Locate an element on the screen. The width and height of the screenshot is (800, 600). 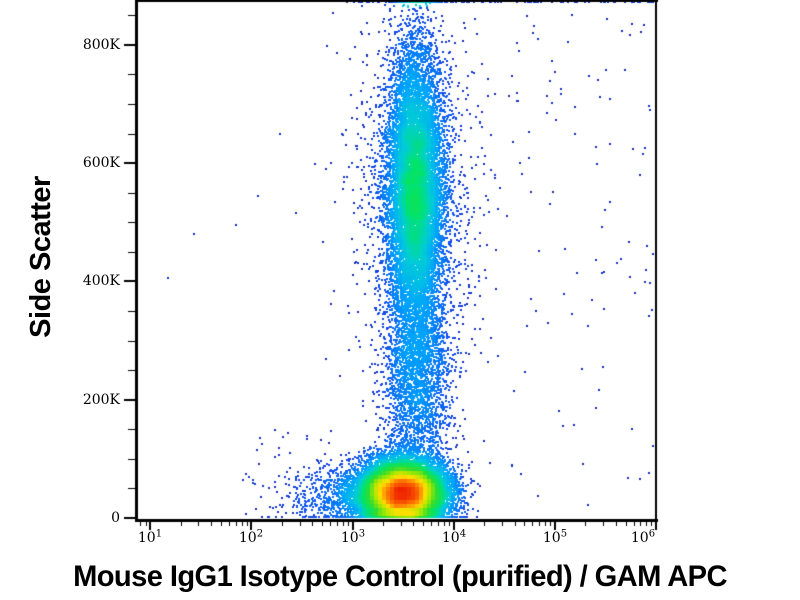
x-tick-label: 104 is located at coordinates (454, 537).